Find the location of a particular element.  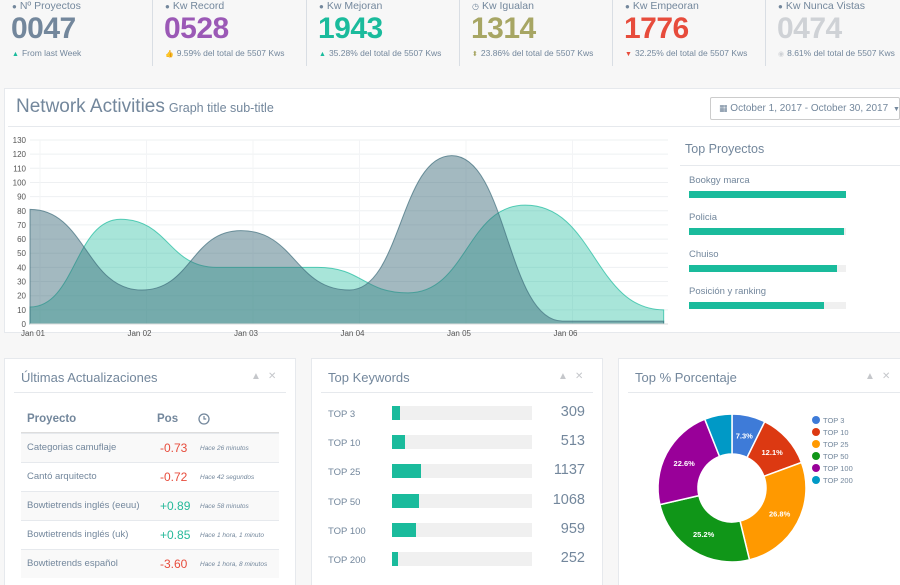

keyword-bar-row: TOP 3 309 is located at coordinates (459, 415).